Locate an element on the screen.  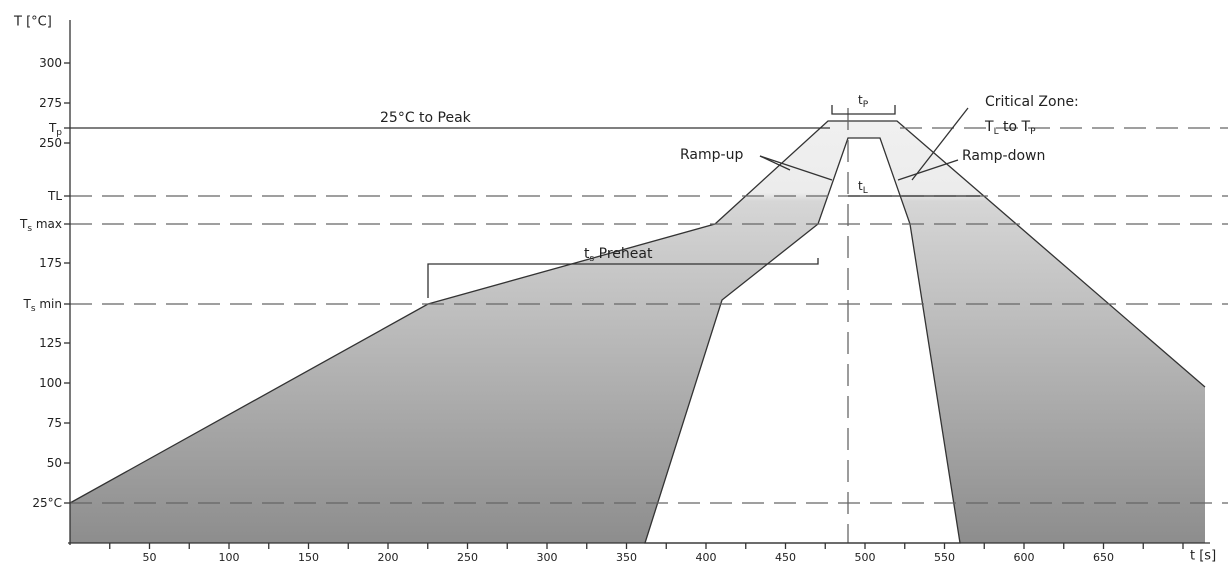
y-axis-label: T [°C] is located at coordinates (32, 22).